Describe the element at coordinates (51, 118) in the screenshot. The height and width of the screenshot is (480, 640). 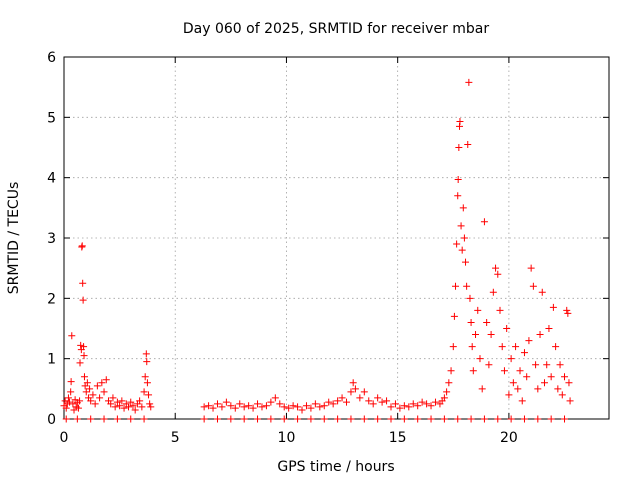
I see `y-tick-label: 5` at that location.